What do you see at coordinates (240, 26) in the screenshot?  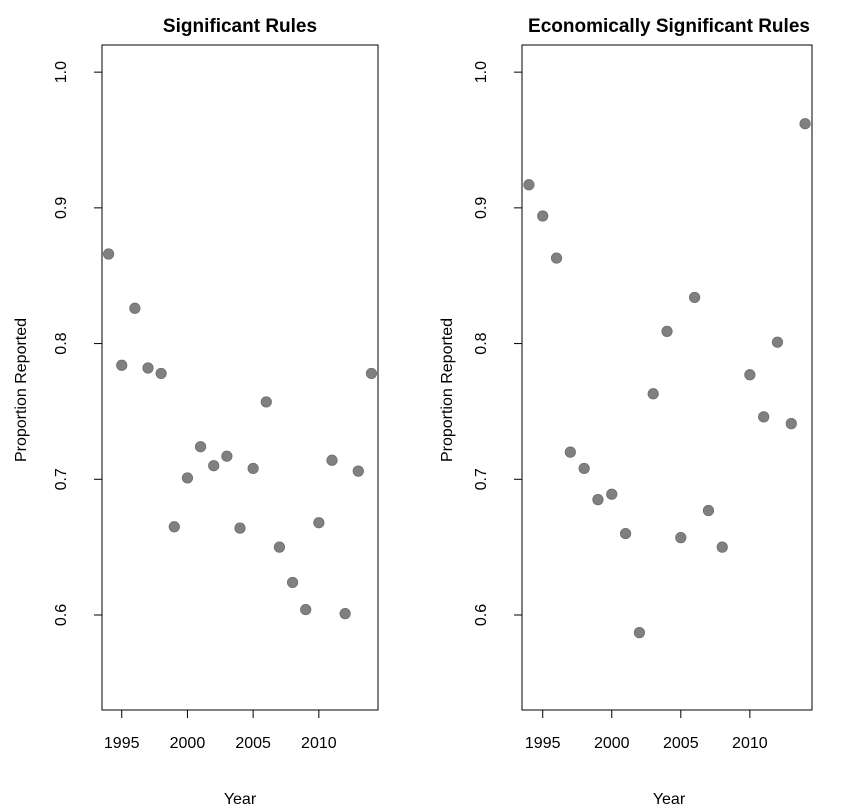 I see `chart-title: Significant Rules` at bounding box center [240, 26].